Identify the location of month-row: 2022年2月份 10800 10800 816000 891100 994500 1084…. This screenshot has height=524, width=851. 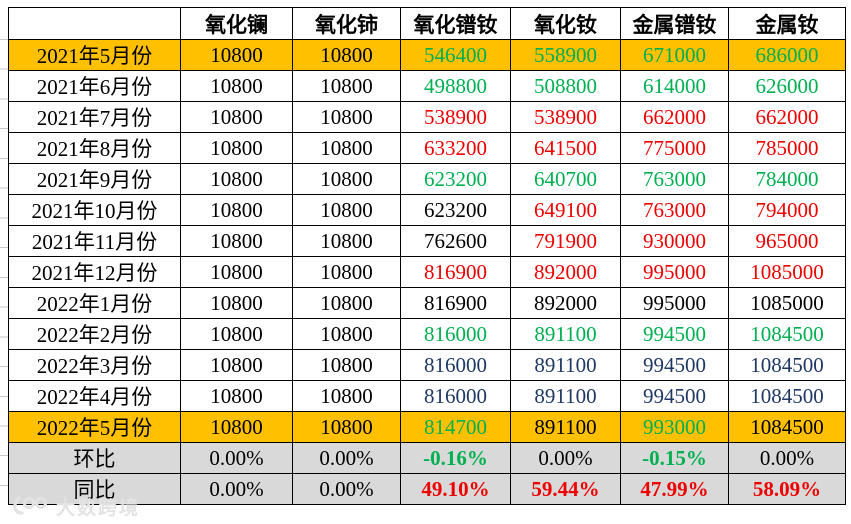
(427, 334).